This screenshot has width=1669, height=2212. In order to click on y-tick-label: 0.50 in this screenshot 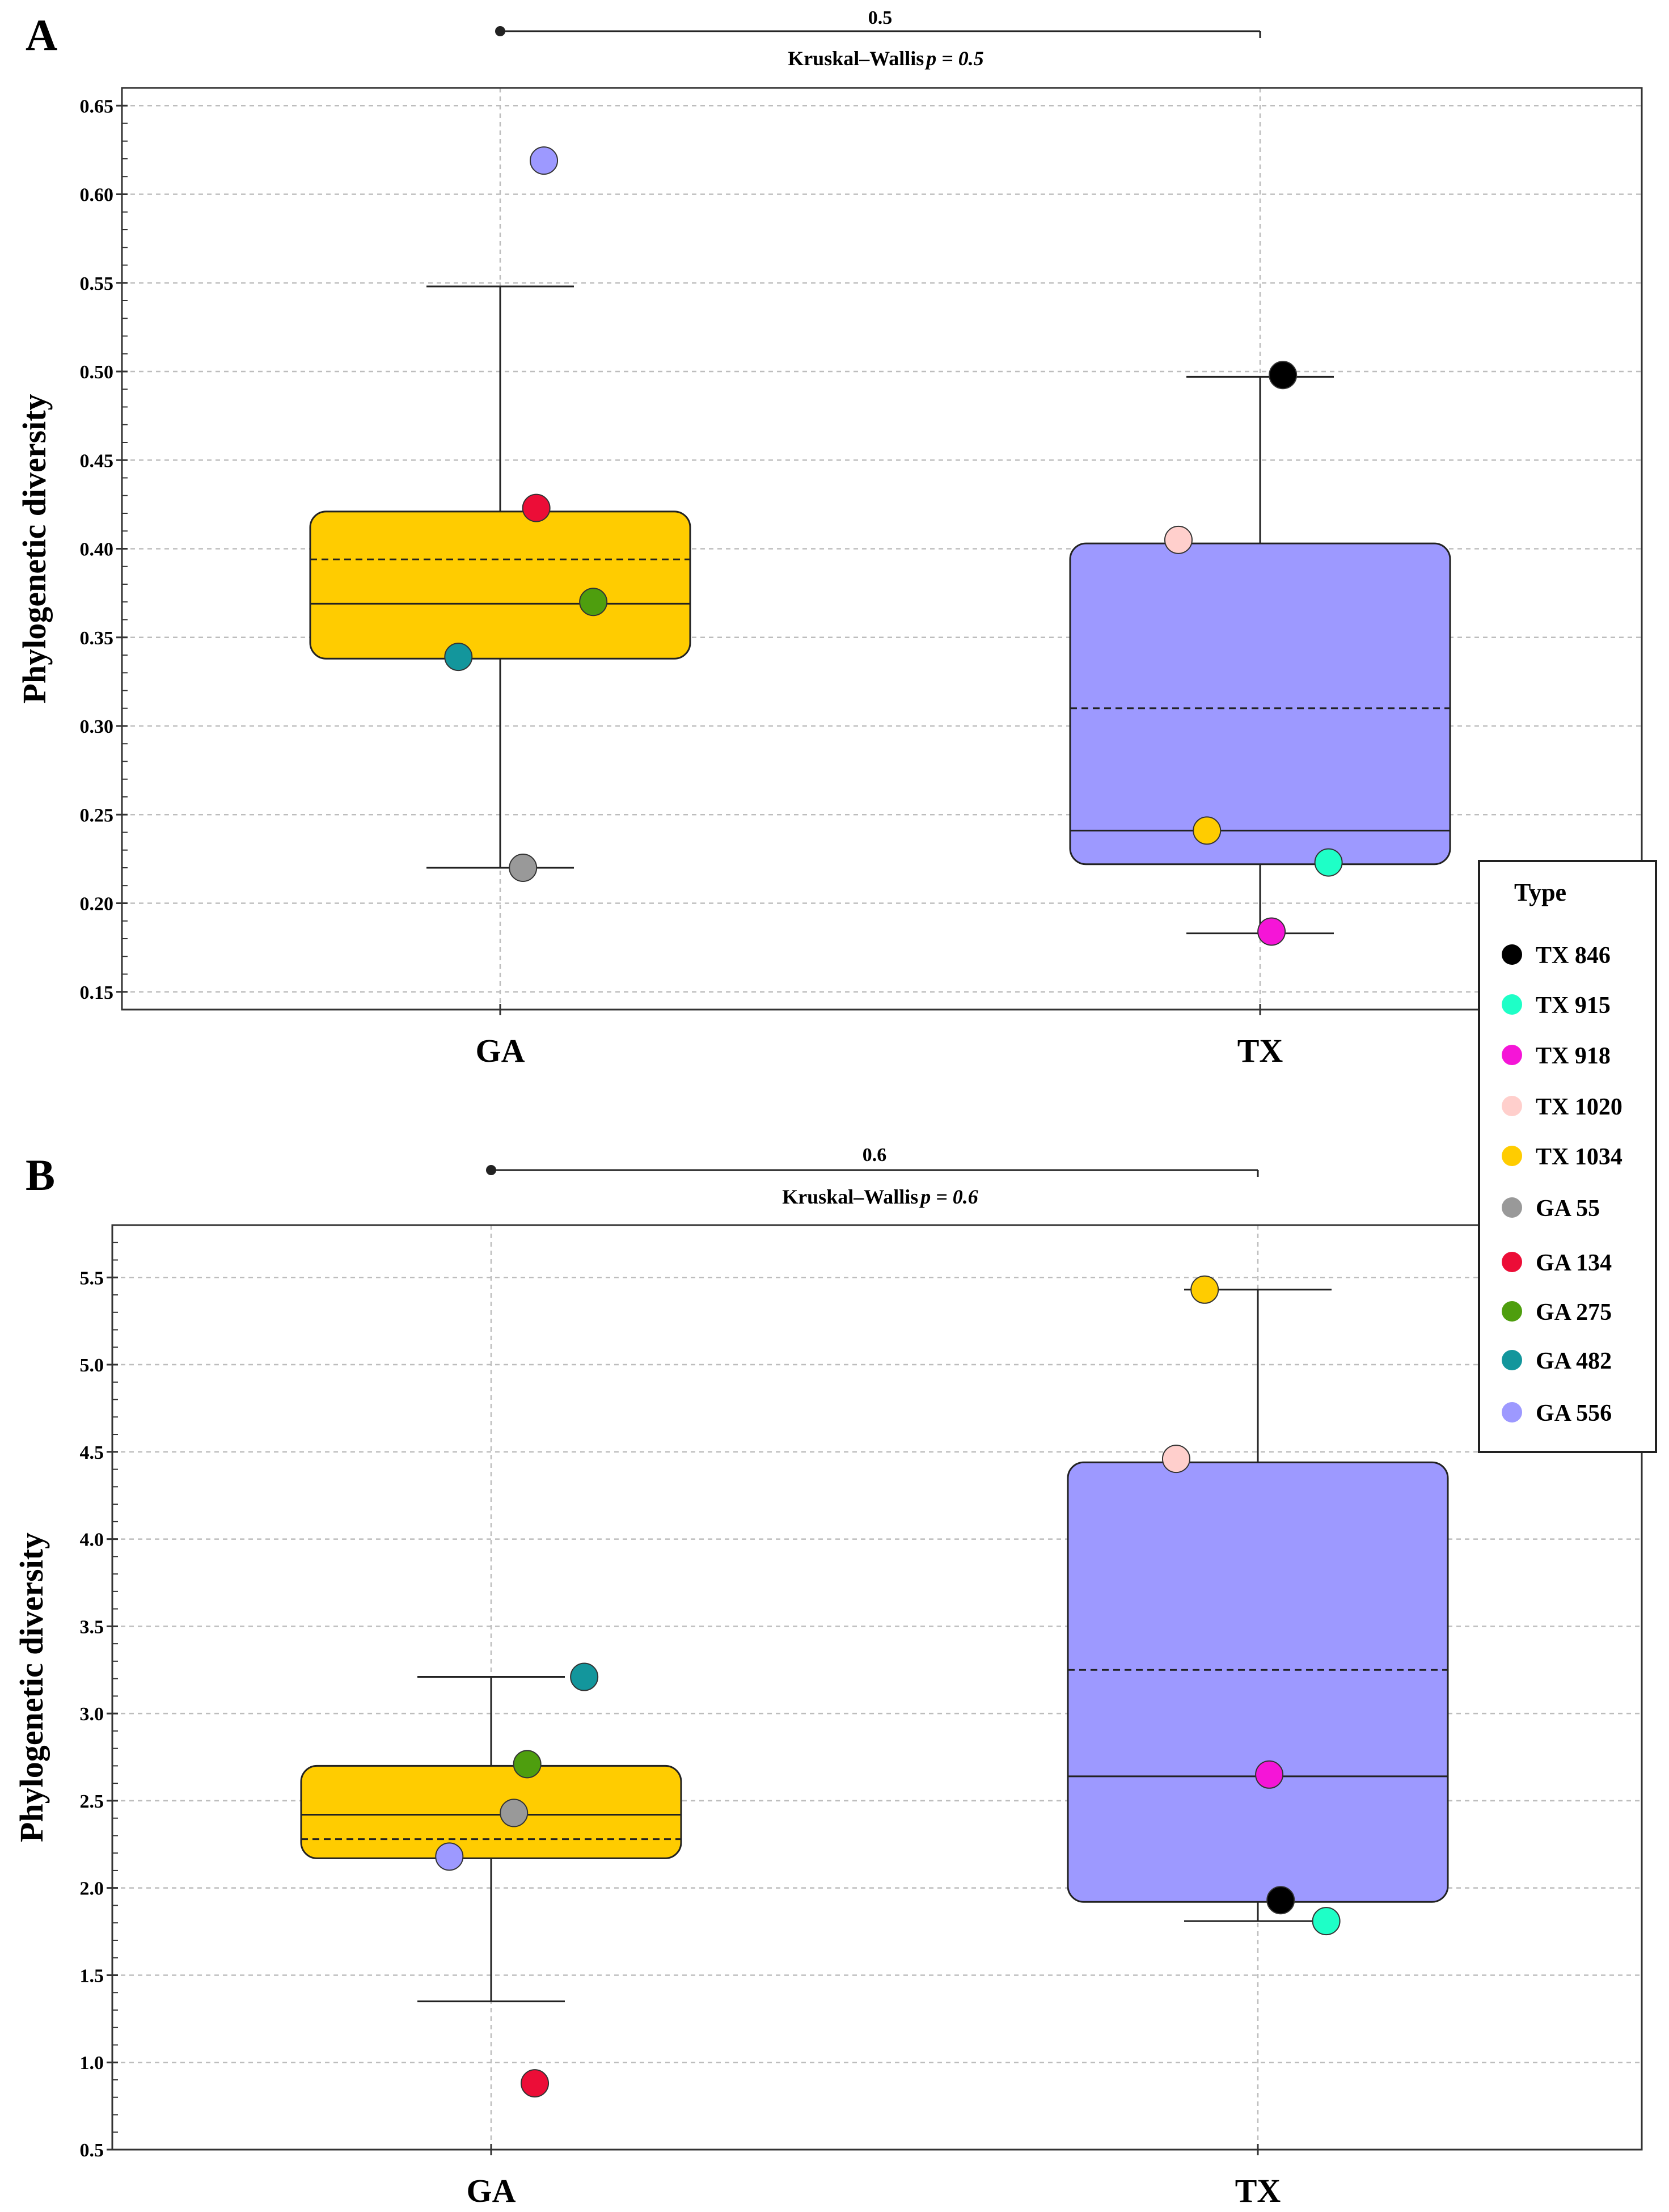, I will do `click(97, 372)`.